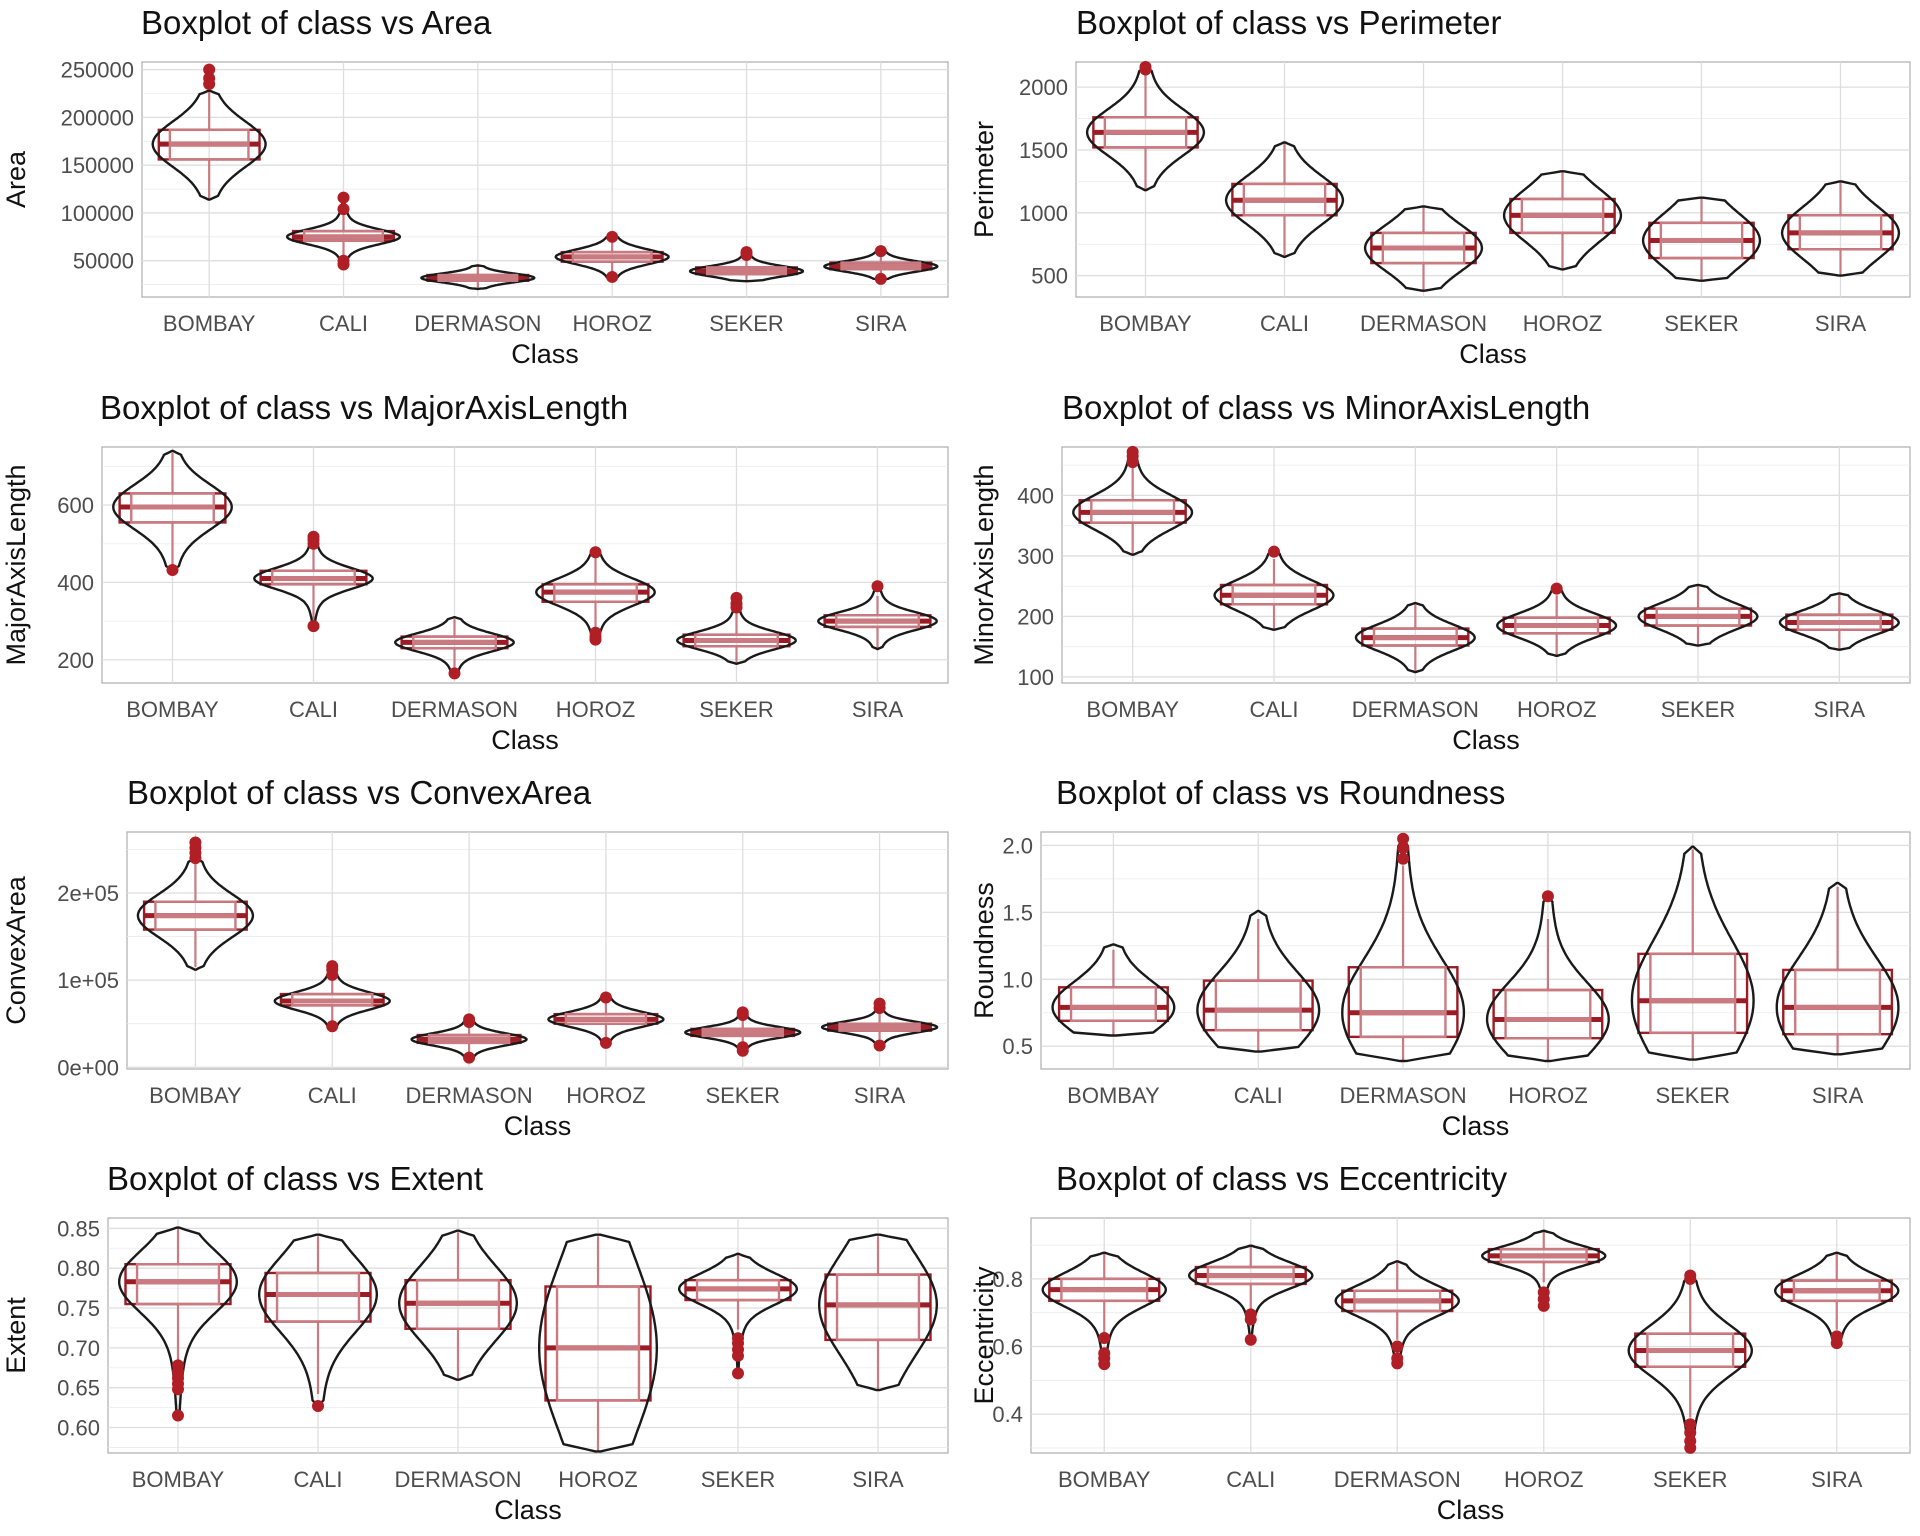 Image resolution: width=1920 pixels, height=1536 pixels. What do you see at coordinates (97, 165) in the screenshot?
I see `y-tick-label: 150000` at bounding box center [97, 165].